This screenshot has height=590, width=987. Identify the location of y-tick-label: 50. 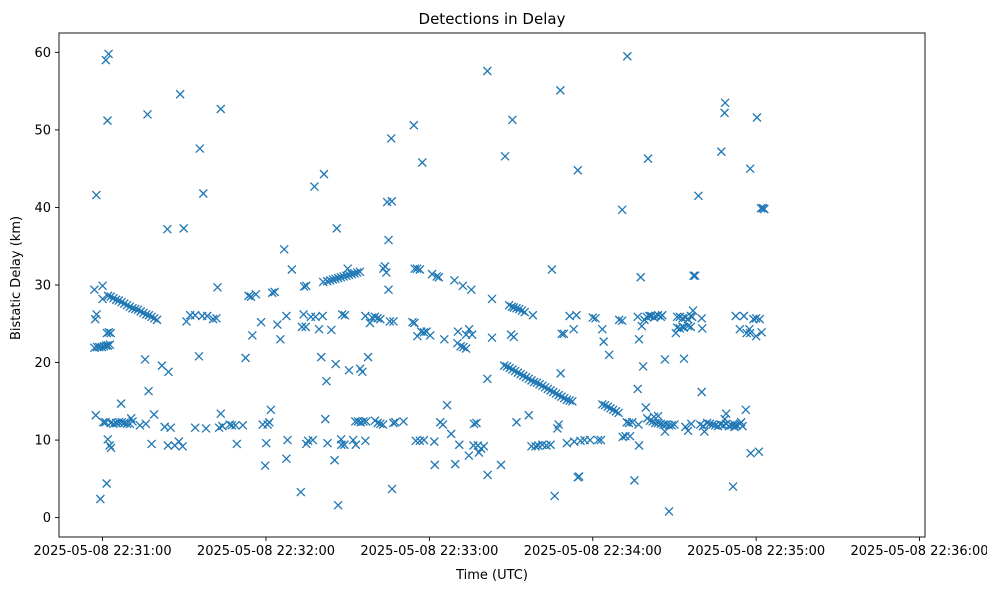
(42, 130).